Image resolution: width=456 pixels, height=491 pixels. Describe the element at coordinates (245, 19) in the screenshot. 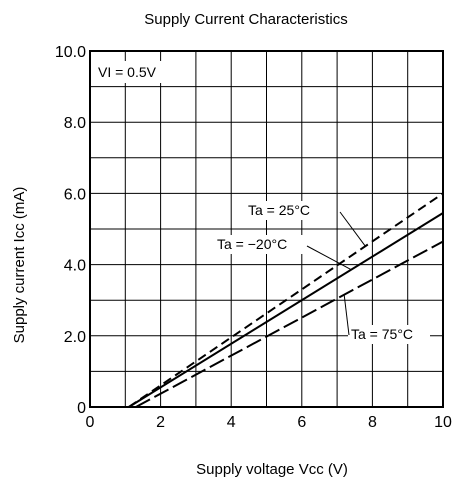

I see `chart-title: Supply Current Characteristics` at that location.